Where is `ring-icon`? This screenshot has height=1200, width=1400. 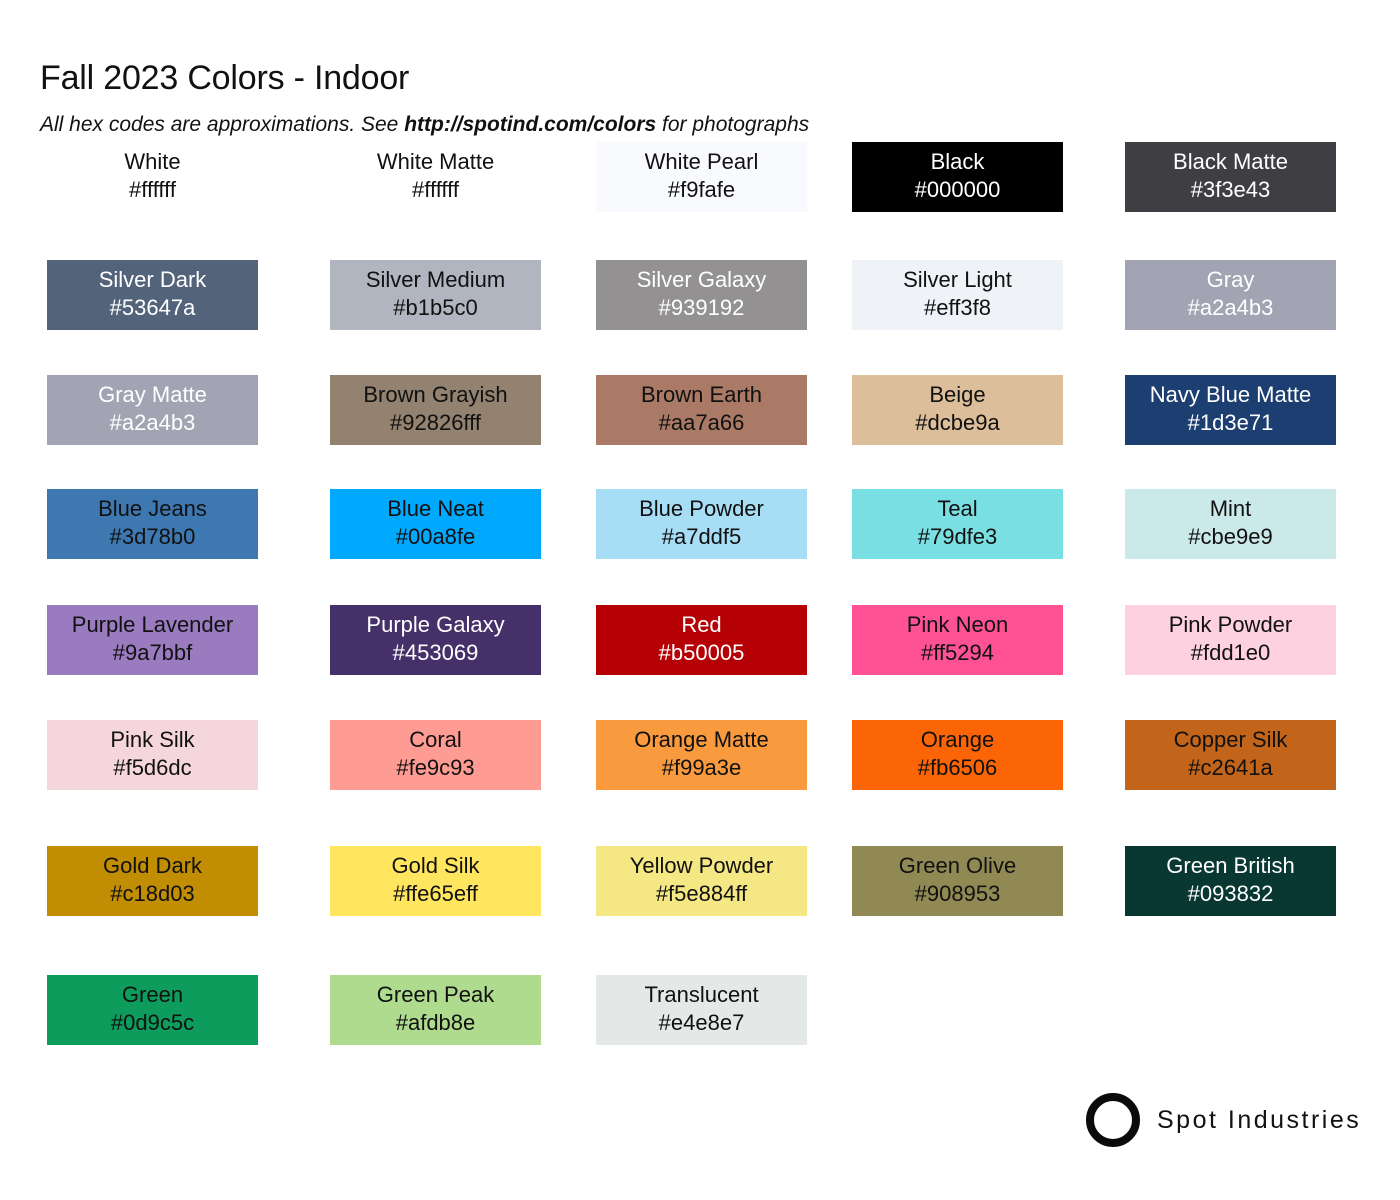 ring-icon is located at coordinates (1113, 1120).